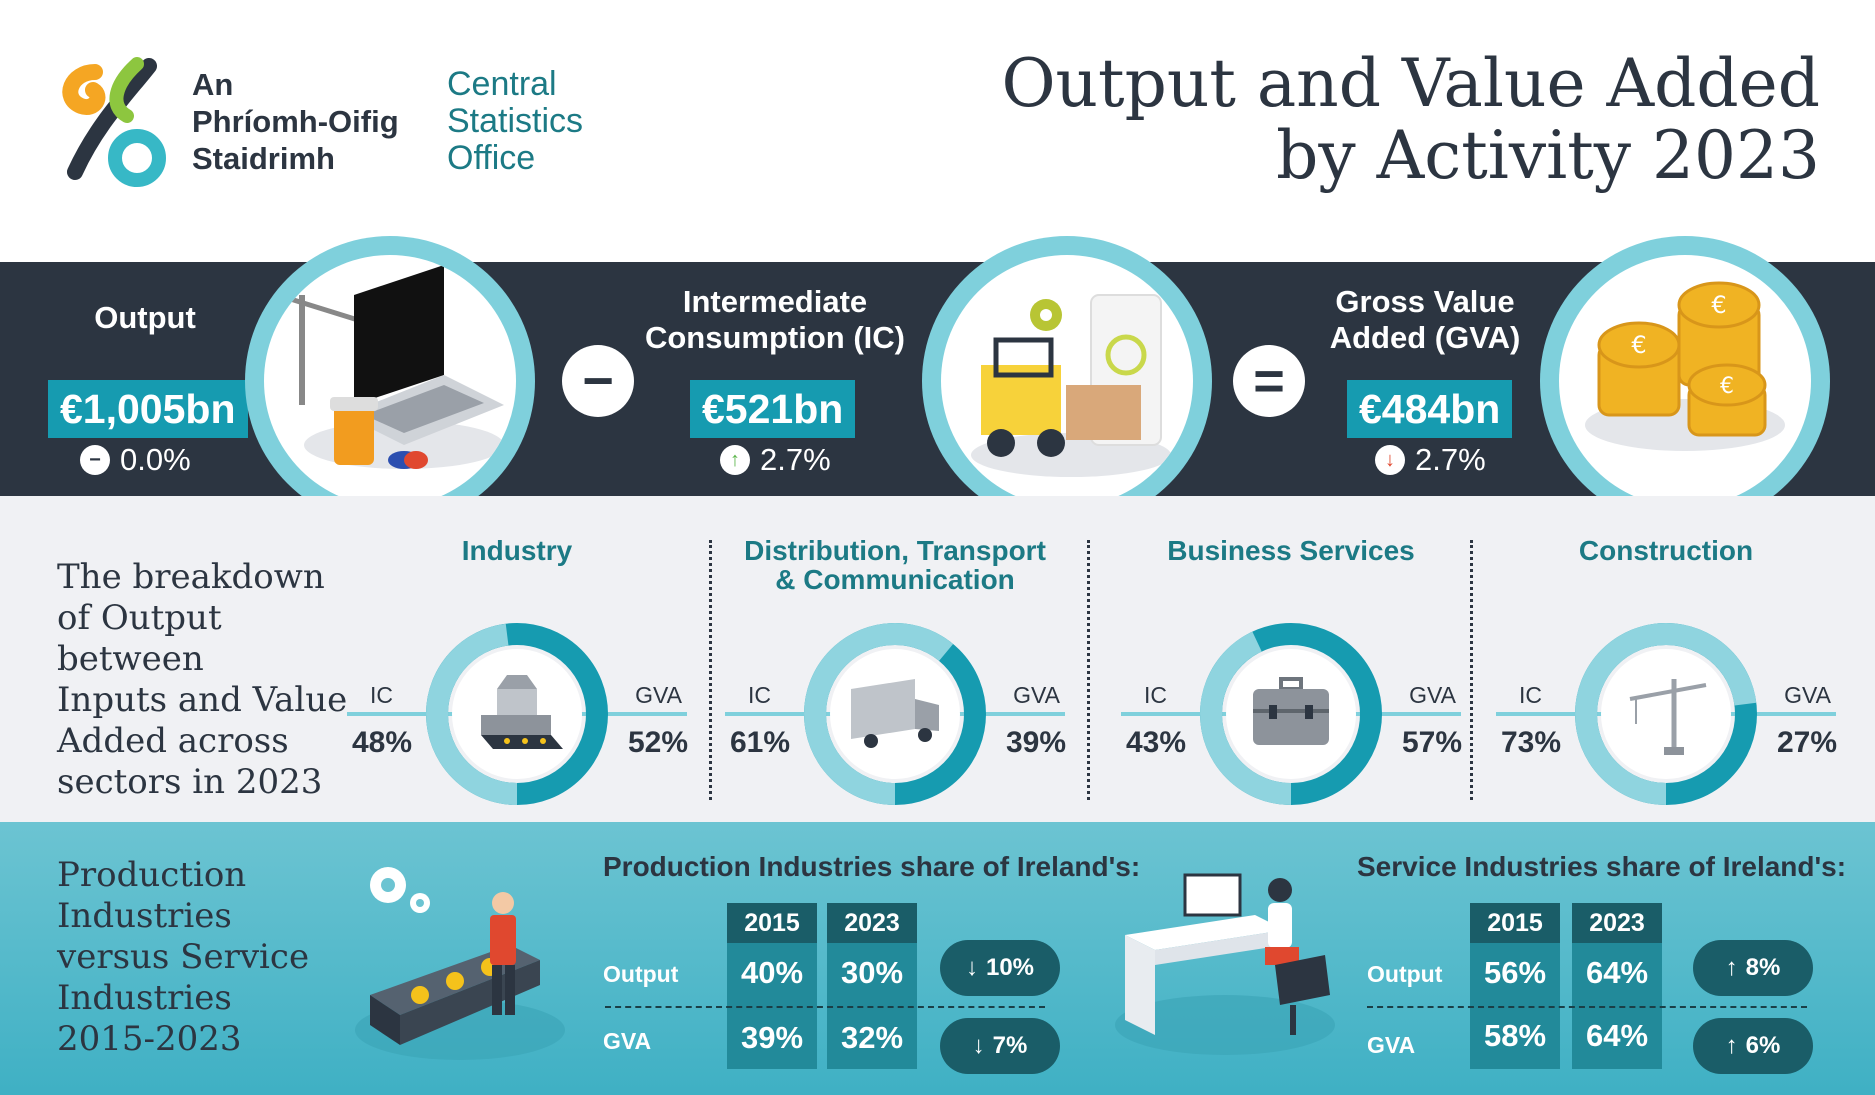  Describe the element at coordinates (1685, 366) in the screenshot. I see `euro-coins-icon: € € €` at that location.